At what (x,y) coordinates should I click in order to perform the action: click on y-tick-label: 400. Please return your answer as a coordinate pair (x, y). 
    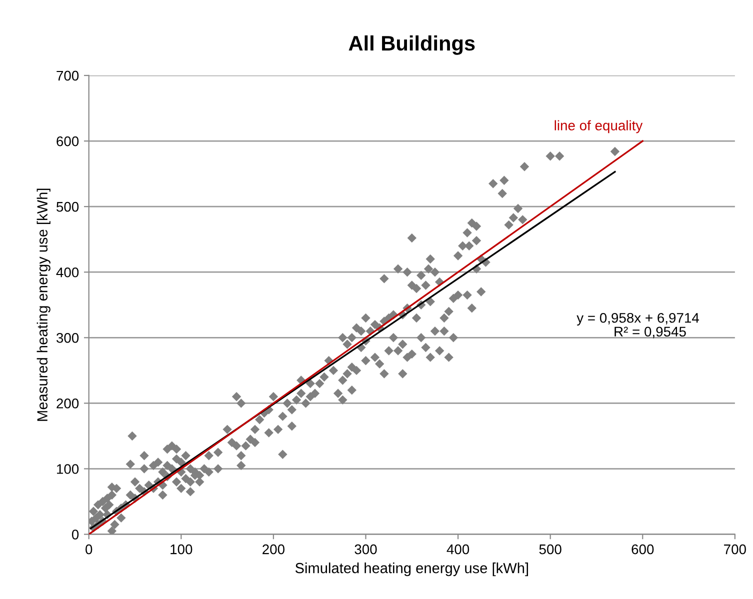
    Looking at the image, I should click on (67, 272).